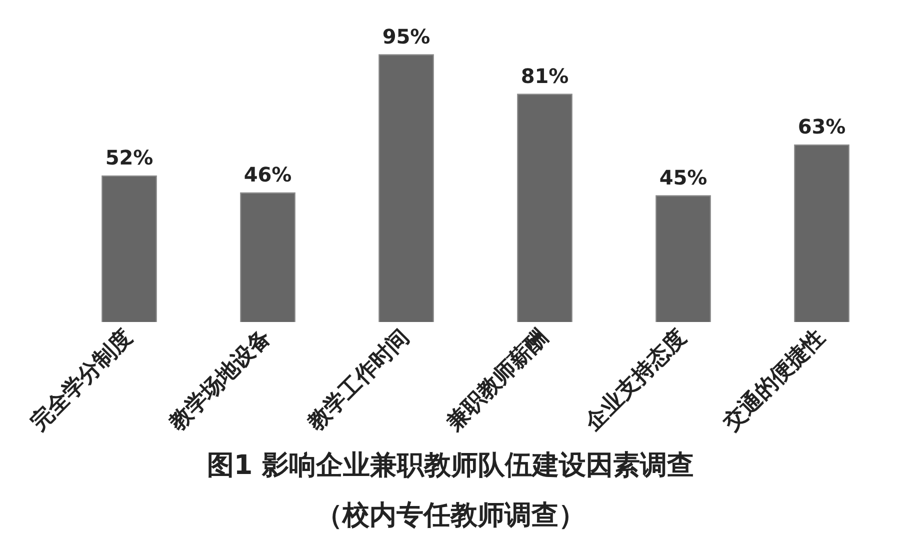 This screenshot has height=544, width=901. Describe the element at coordinates (497, 380) in the screenshot. I see `x-tick-label: 兼职教师薪酬` at that location.